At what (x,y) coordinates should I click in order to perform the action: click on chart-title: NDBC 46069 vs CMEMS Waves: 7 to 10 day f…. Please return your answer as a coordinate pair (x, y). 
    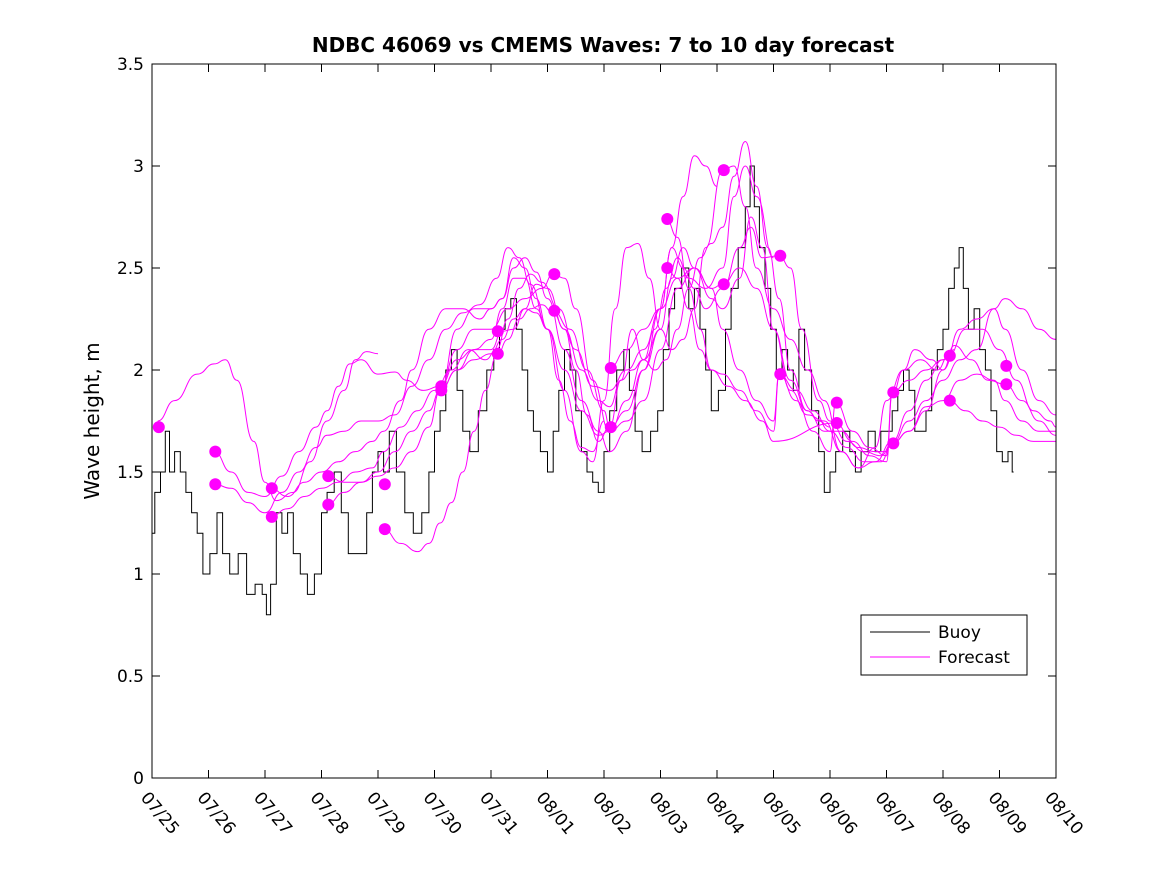
    Looking at the image, I should click on (603, 45).